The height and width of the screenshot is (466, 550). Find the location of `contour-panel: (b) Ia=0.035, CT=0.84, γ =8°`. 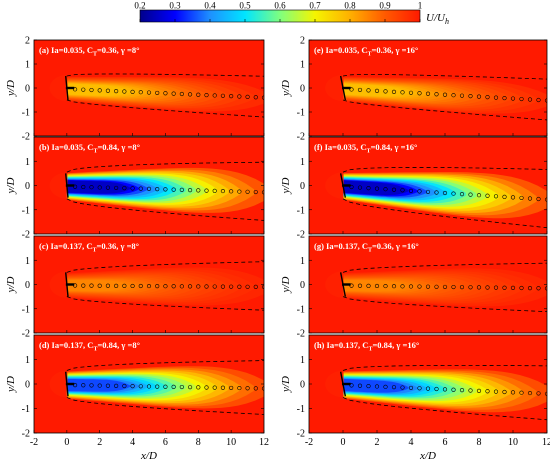

contour-panel: (b) Ia=0.035, CT=0.84, γ =8° is located at coordinates (149, 185).